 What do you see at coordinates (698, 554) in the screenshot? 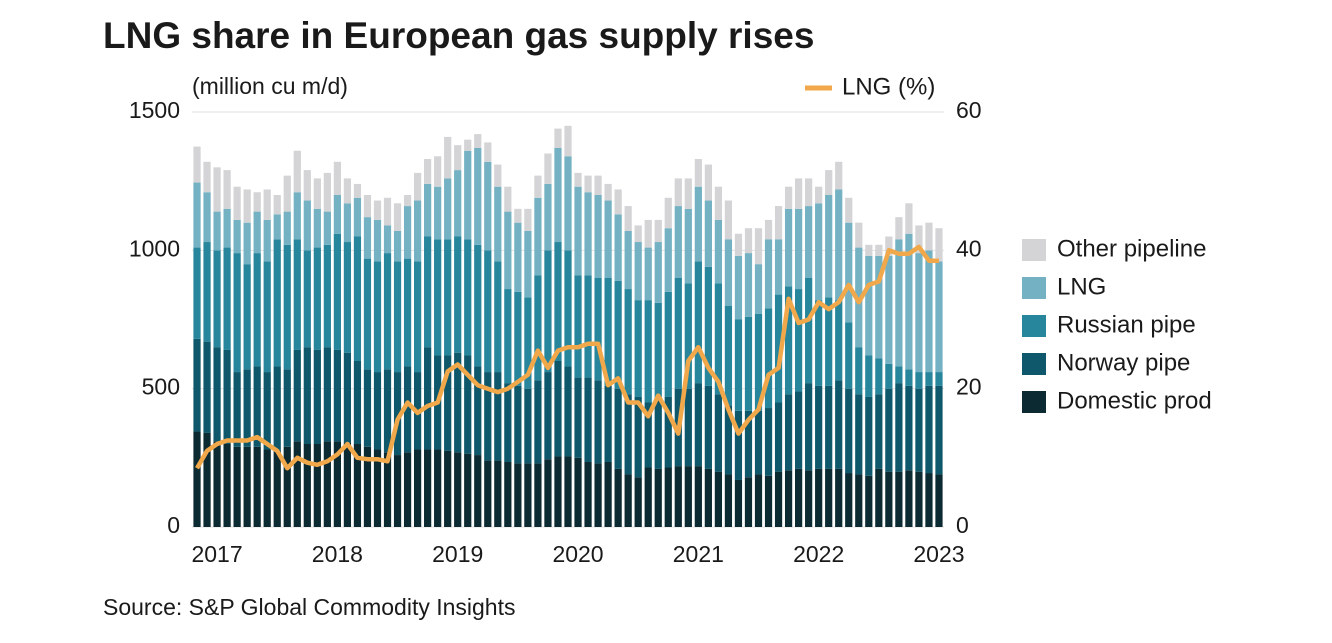
I see `x-tick-label: 2021` at bounding box center [698, 554].